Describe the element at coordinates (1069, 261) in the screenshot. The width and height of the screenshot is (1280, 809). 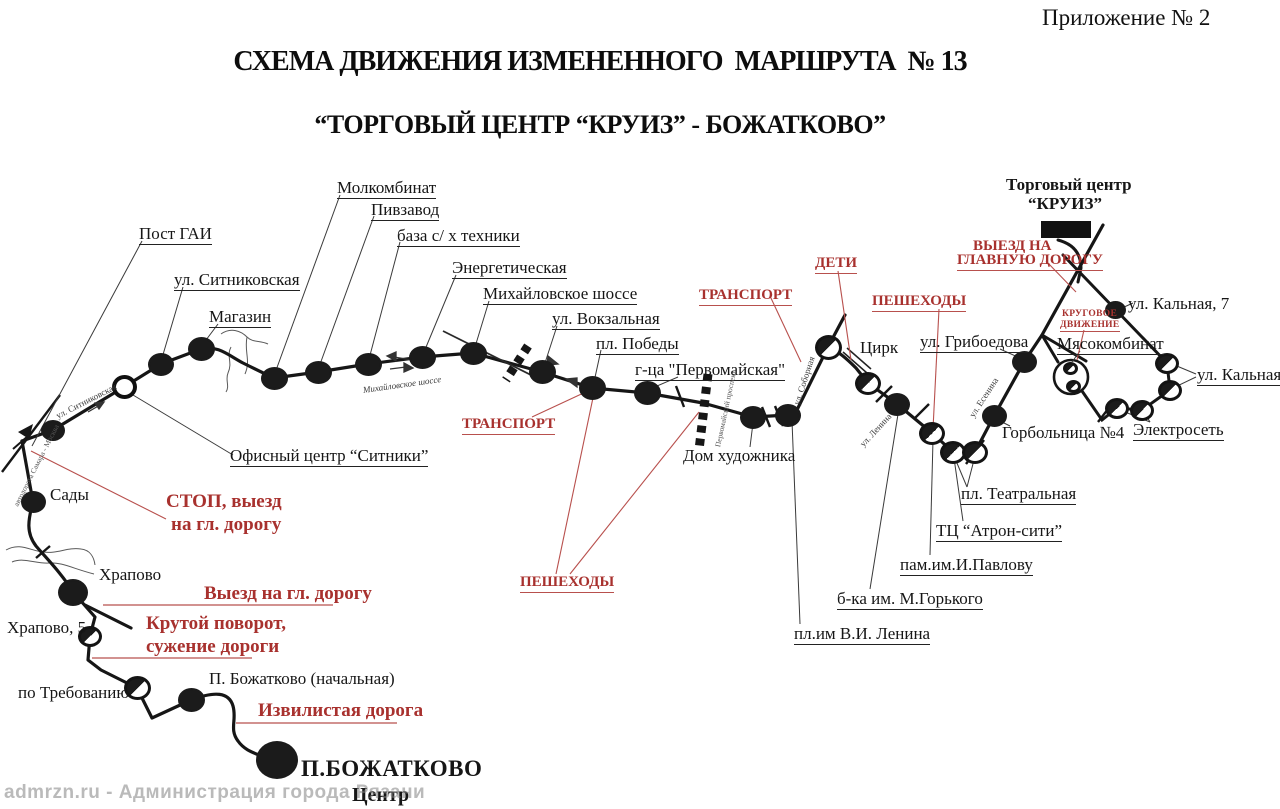
I see `kruiz-exit-curve` at that location.